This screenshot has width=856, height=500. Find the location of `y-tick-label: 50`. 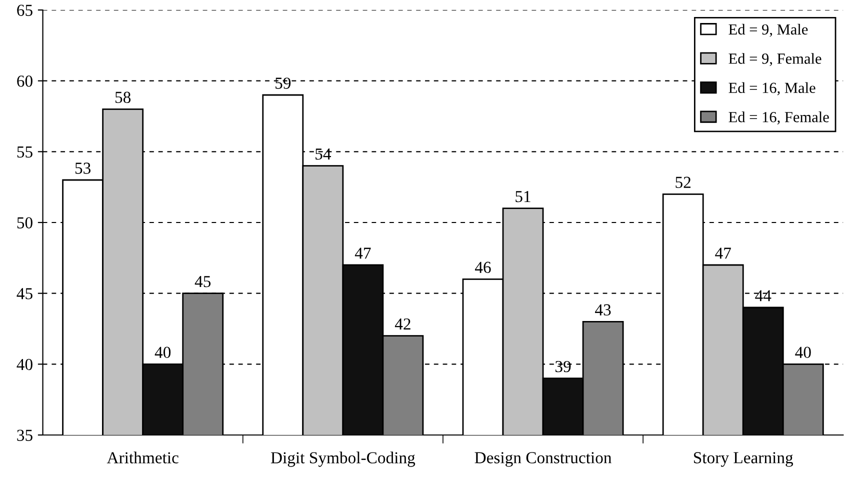

y-tick-label: 50 is located at coordinates (24, 222).